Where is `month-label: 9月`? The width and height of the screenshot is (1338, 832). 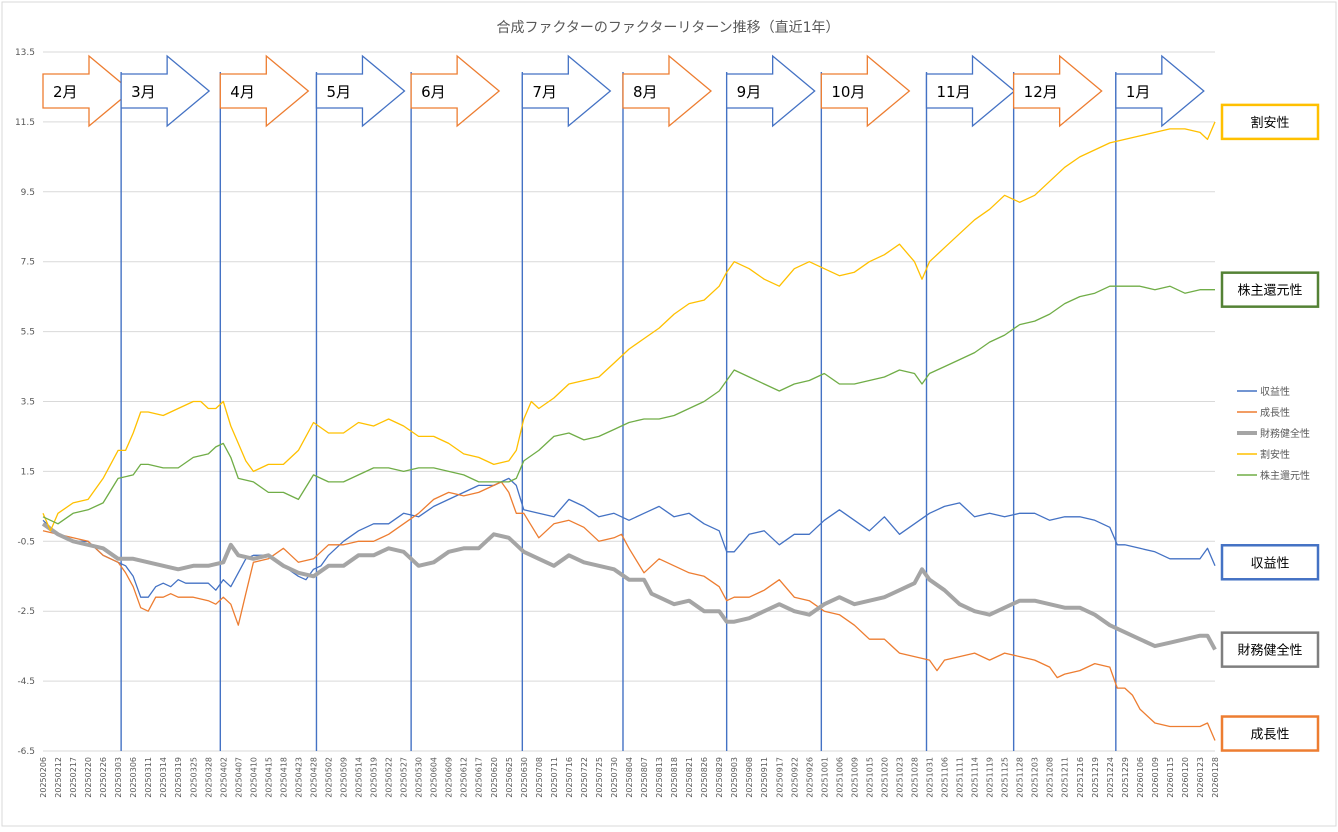 month-label: 9月 is located at coordinates (749, 92).